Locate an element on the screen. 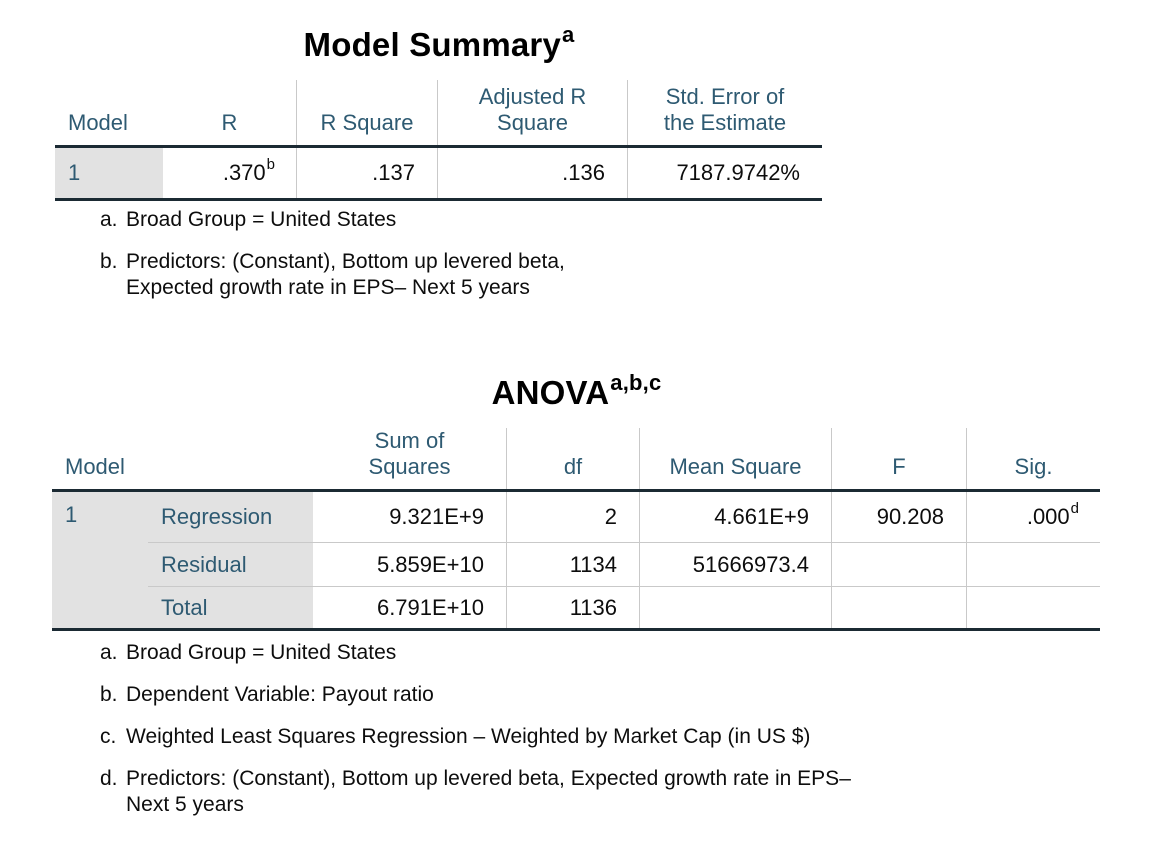 The image size is (1176, 846). column-header-adjusted-r-square: Adjusted R Square is located at coordinates (533, 112).